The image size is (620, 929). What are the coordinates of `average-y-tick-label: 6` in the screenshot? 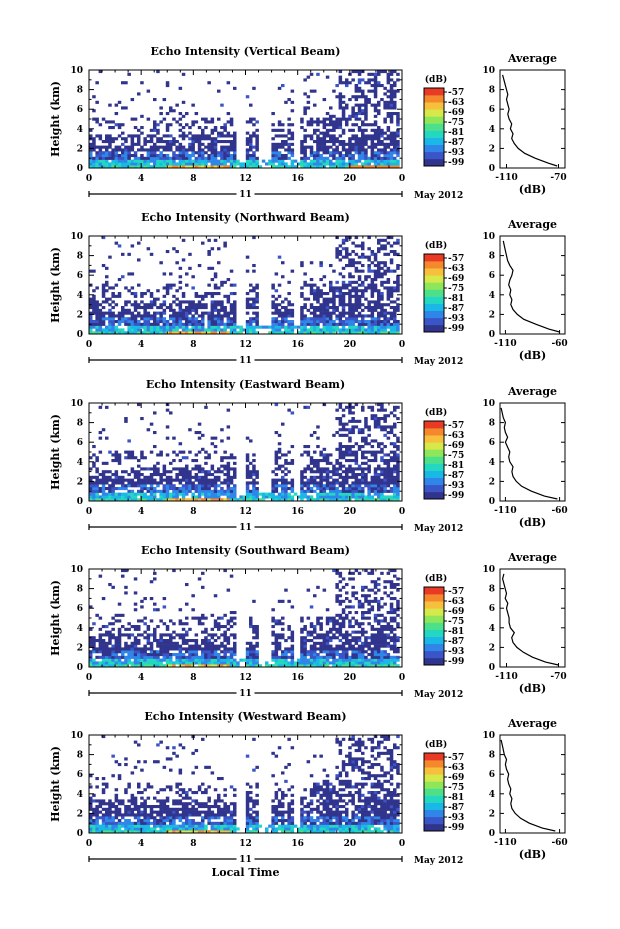 It's located at (492, 443).